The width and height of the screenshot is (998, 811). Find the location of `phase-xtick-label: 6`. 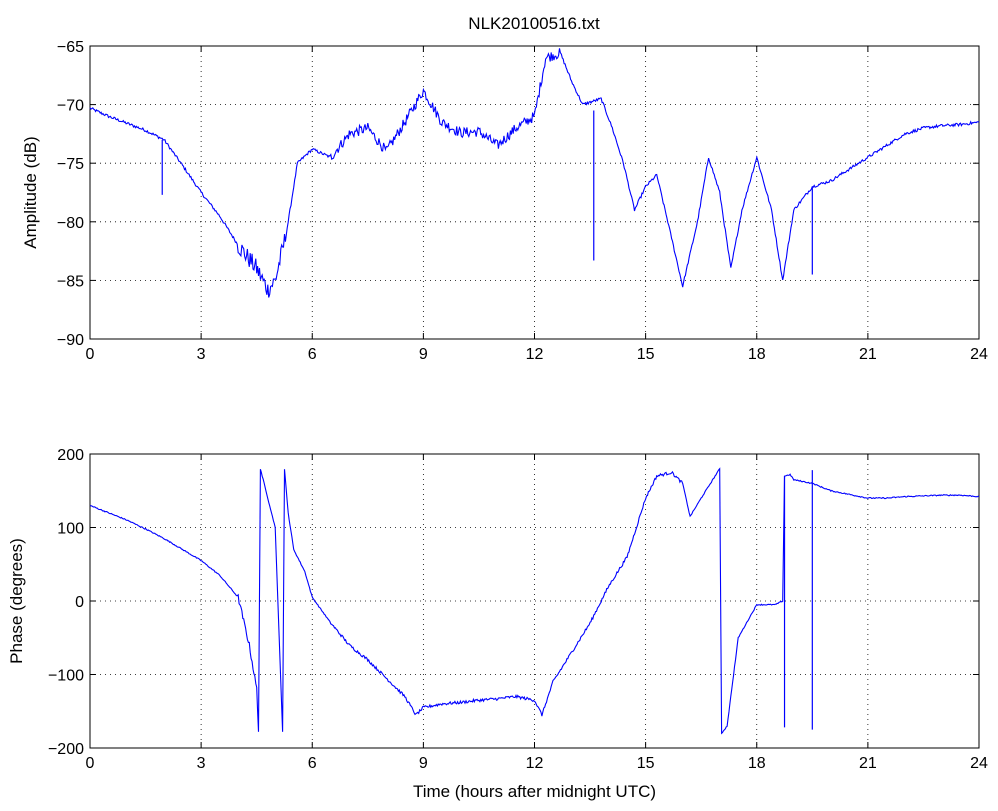

phase-xtick-label: 6 is located at coordinates (312, 763).